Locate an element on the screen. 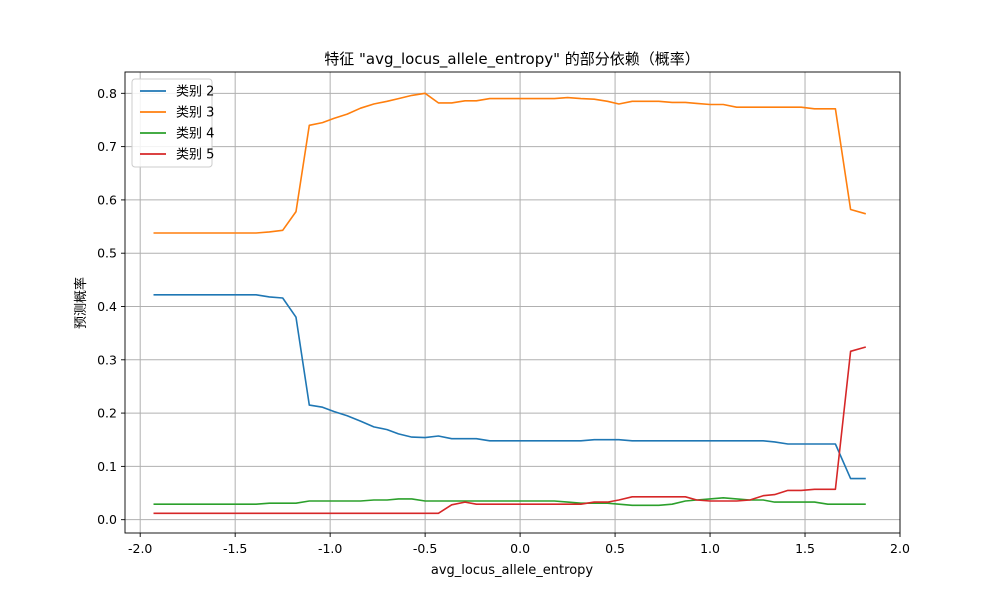 Image resolution: width=1000 pixels, height=600 pixels. x-tick-label: 0.0 is located at coordinates (520, 548).